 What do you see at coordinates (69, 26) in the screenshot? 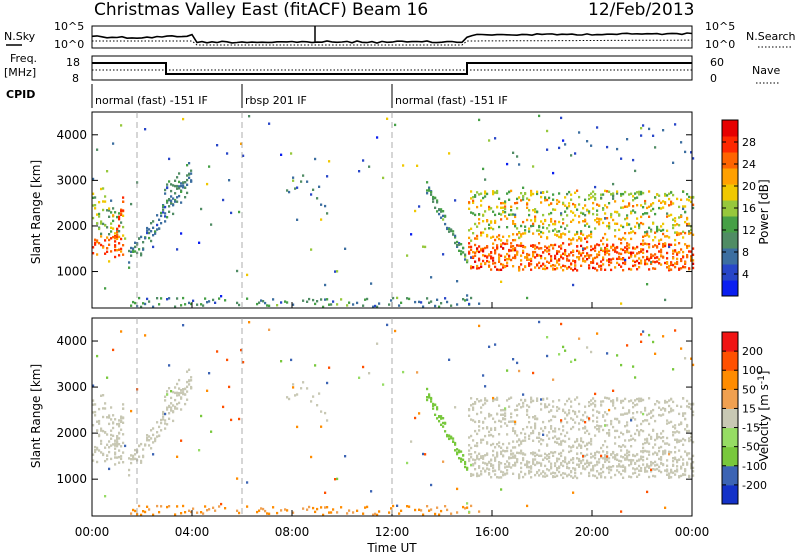
I see `noise-left-tick-top: 10^5` at bounding box center [69, 26].